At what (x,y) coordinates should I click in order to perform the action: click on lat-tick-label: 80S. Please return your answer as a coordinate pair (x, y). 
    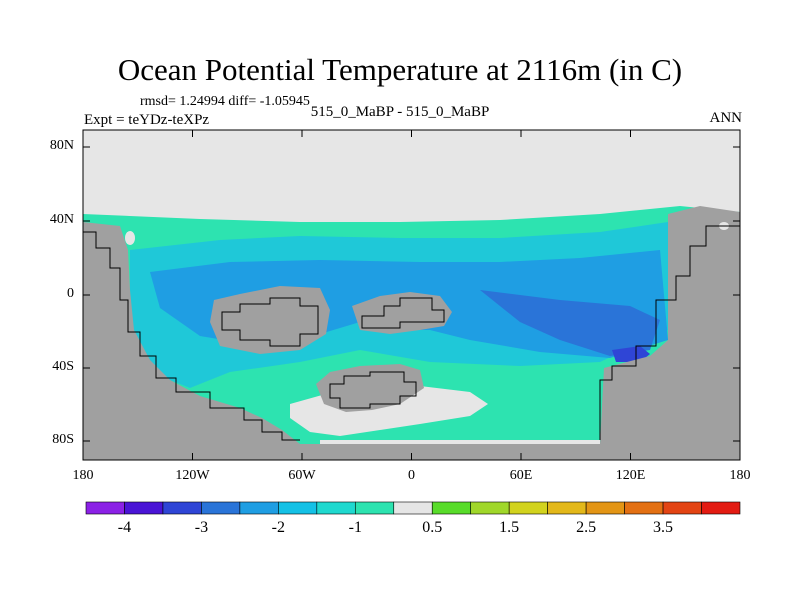
    Looking at the image, I should click on (63, 439).